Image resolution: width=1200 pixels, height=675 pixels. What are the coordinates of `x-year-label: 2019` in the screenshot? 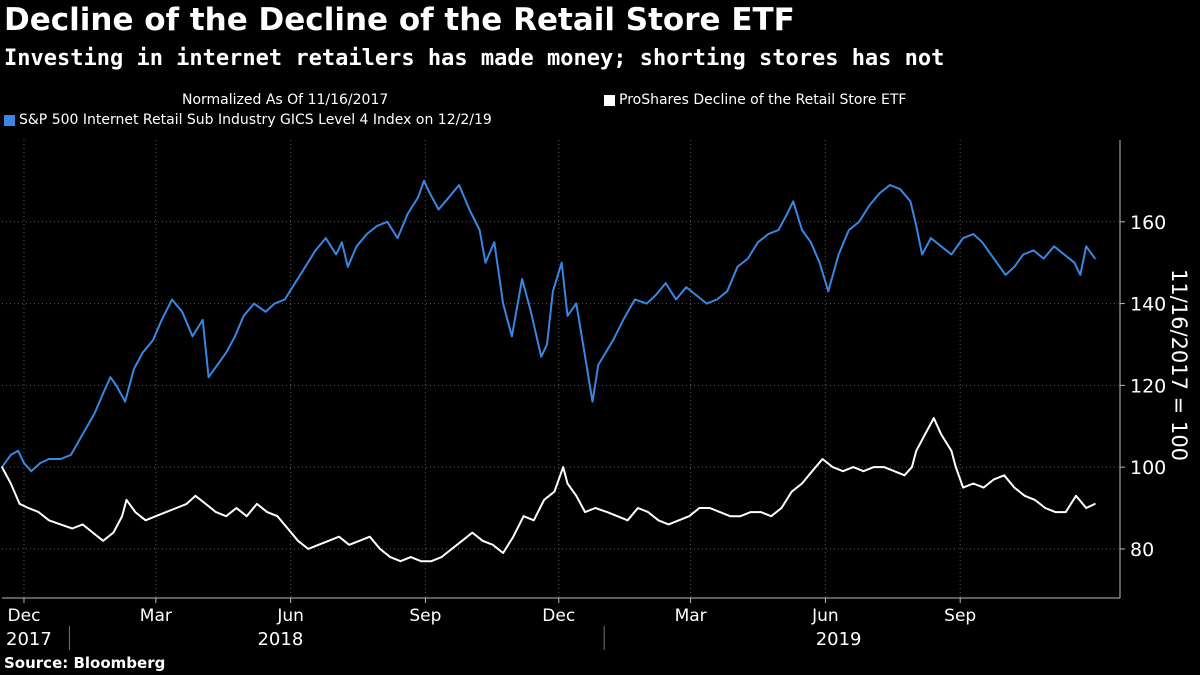 It's located at (839, 639).